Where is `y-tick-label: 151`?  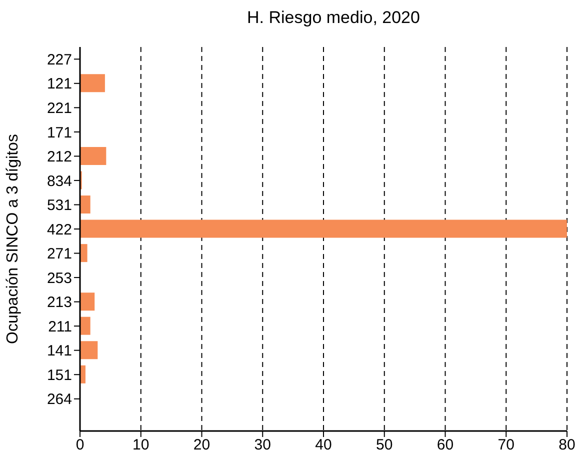 y-tick-label: 151 is located at coordinates (59, 375).